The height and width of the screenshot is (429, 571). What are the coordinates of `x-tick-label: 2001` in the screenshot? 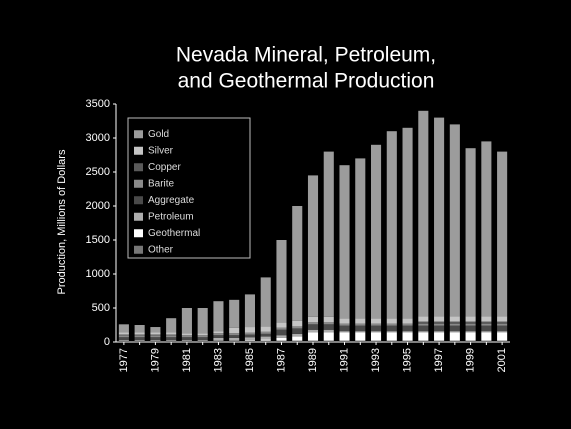 It's located at (502, 360).